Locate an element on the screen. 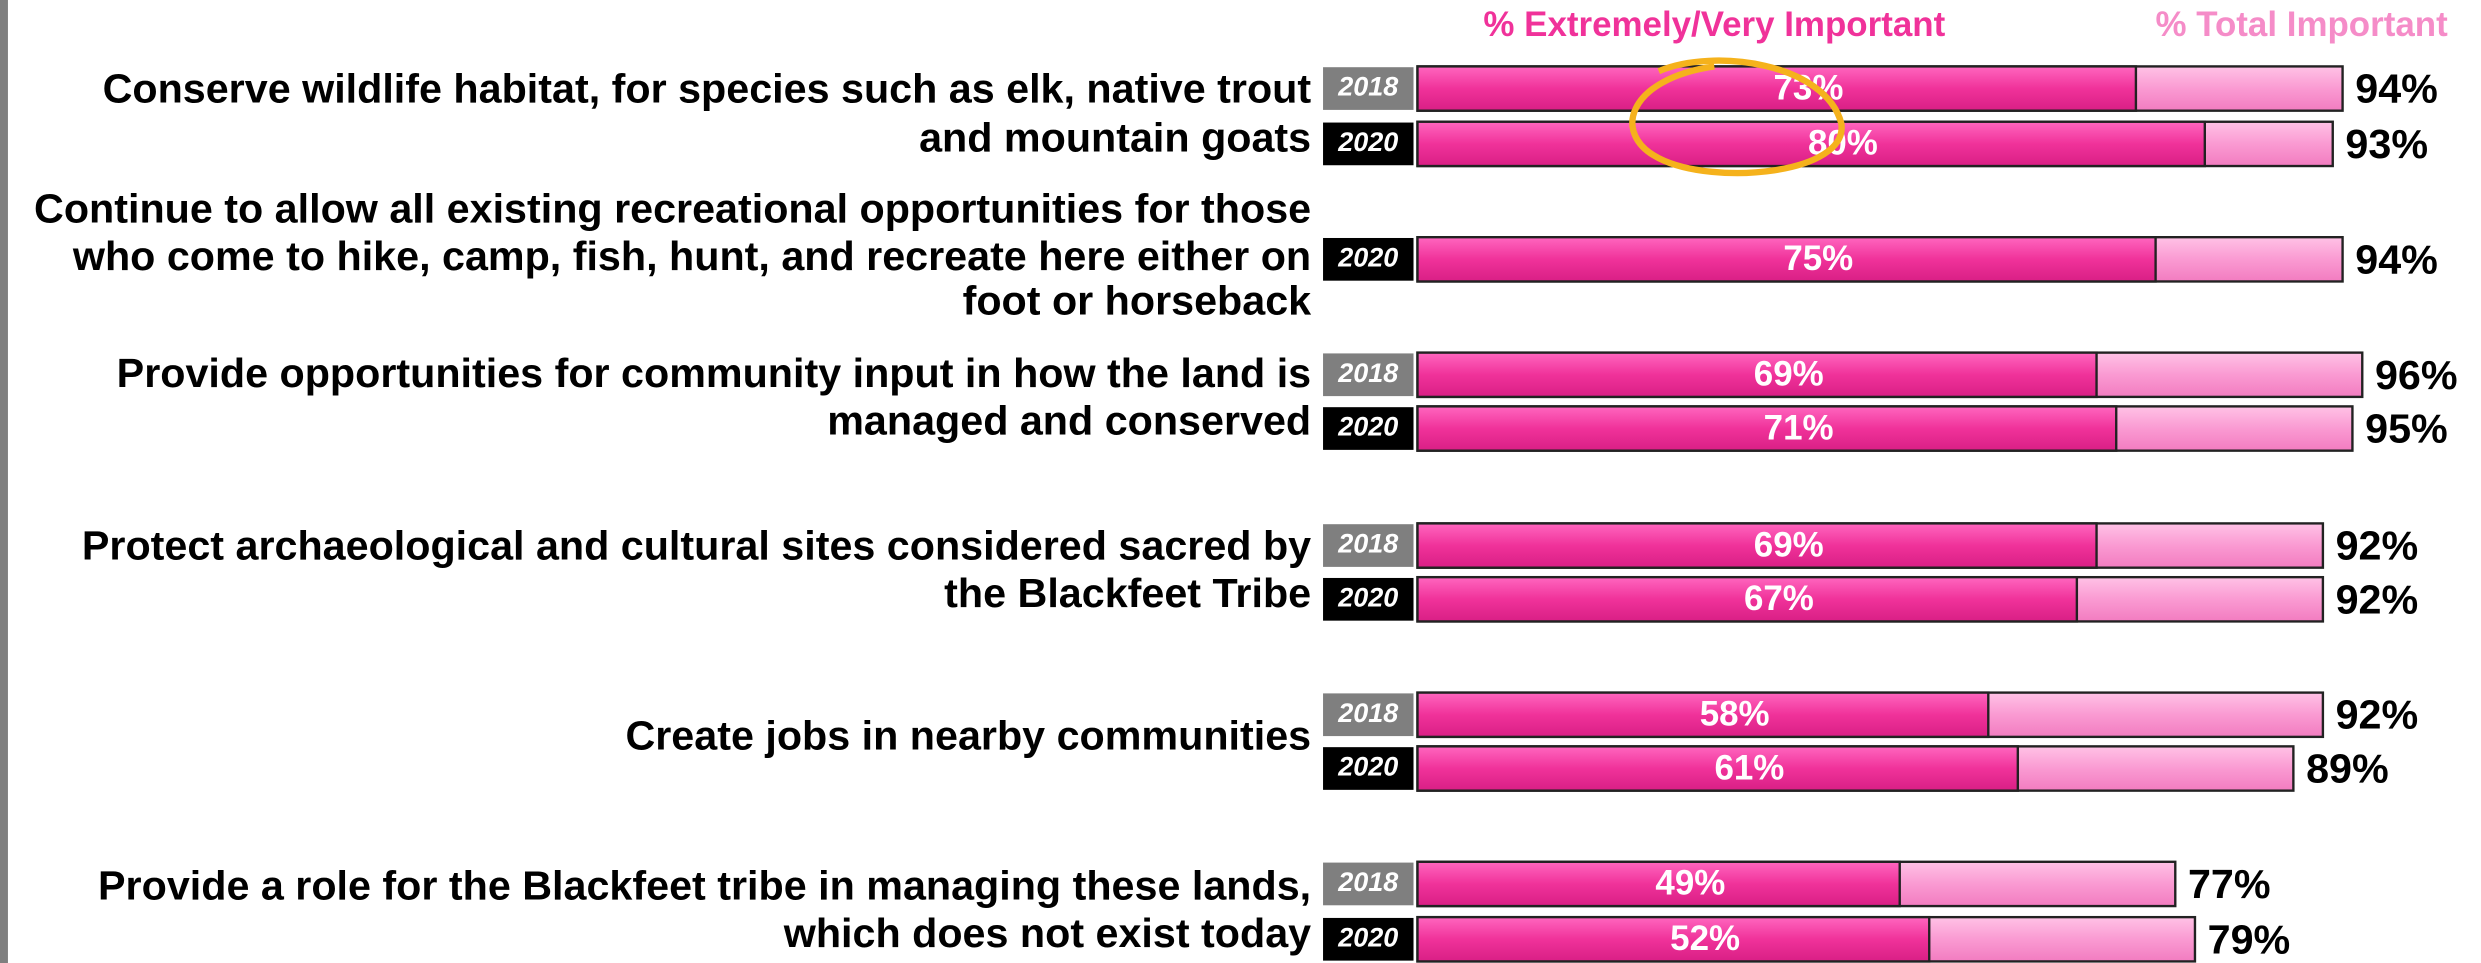 This screenshot has height=963, width=2481. row-label: foot or horseback is located at coordinates (1137, 301).